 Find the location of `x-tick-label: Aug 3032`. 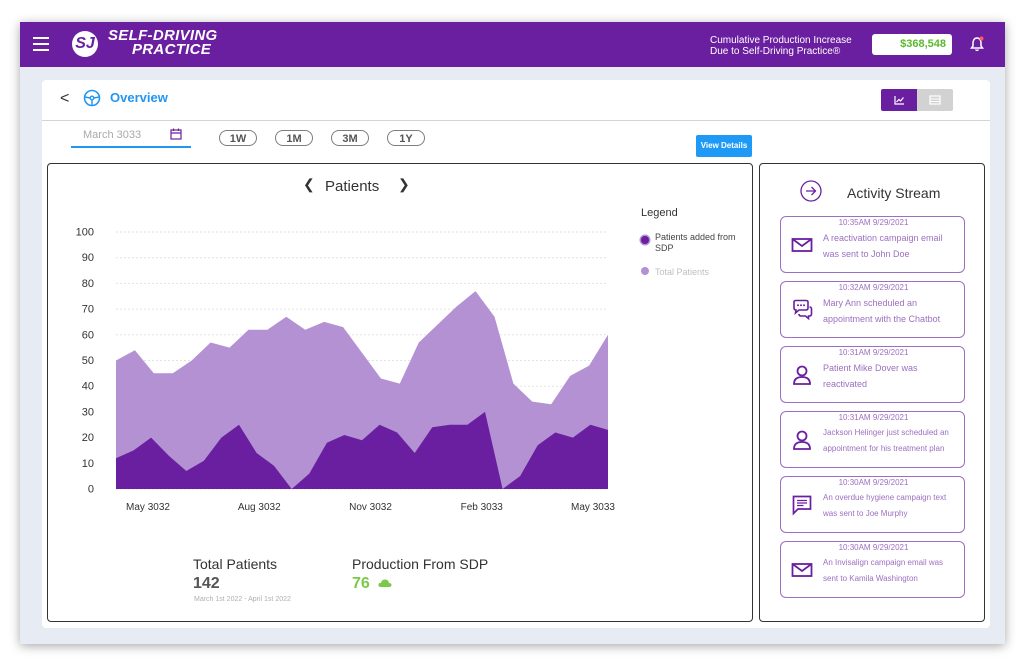

x-tick-label: Aug 3032 is located at coordinates (259, 507).